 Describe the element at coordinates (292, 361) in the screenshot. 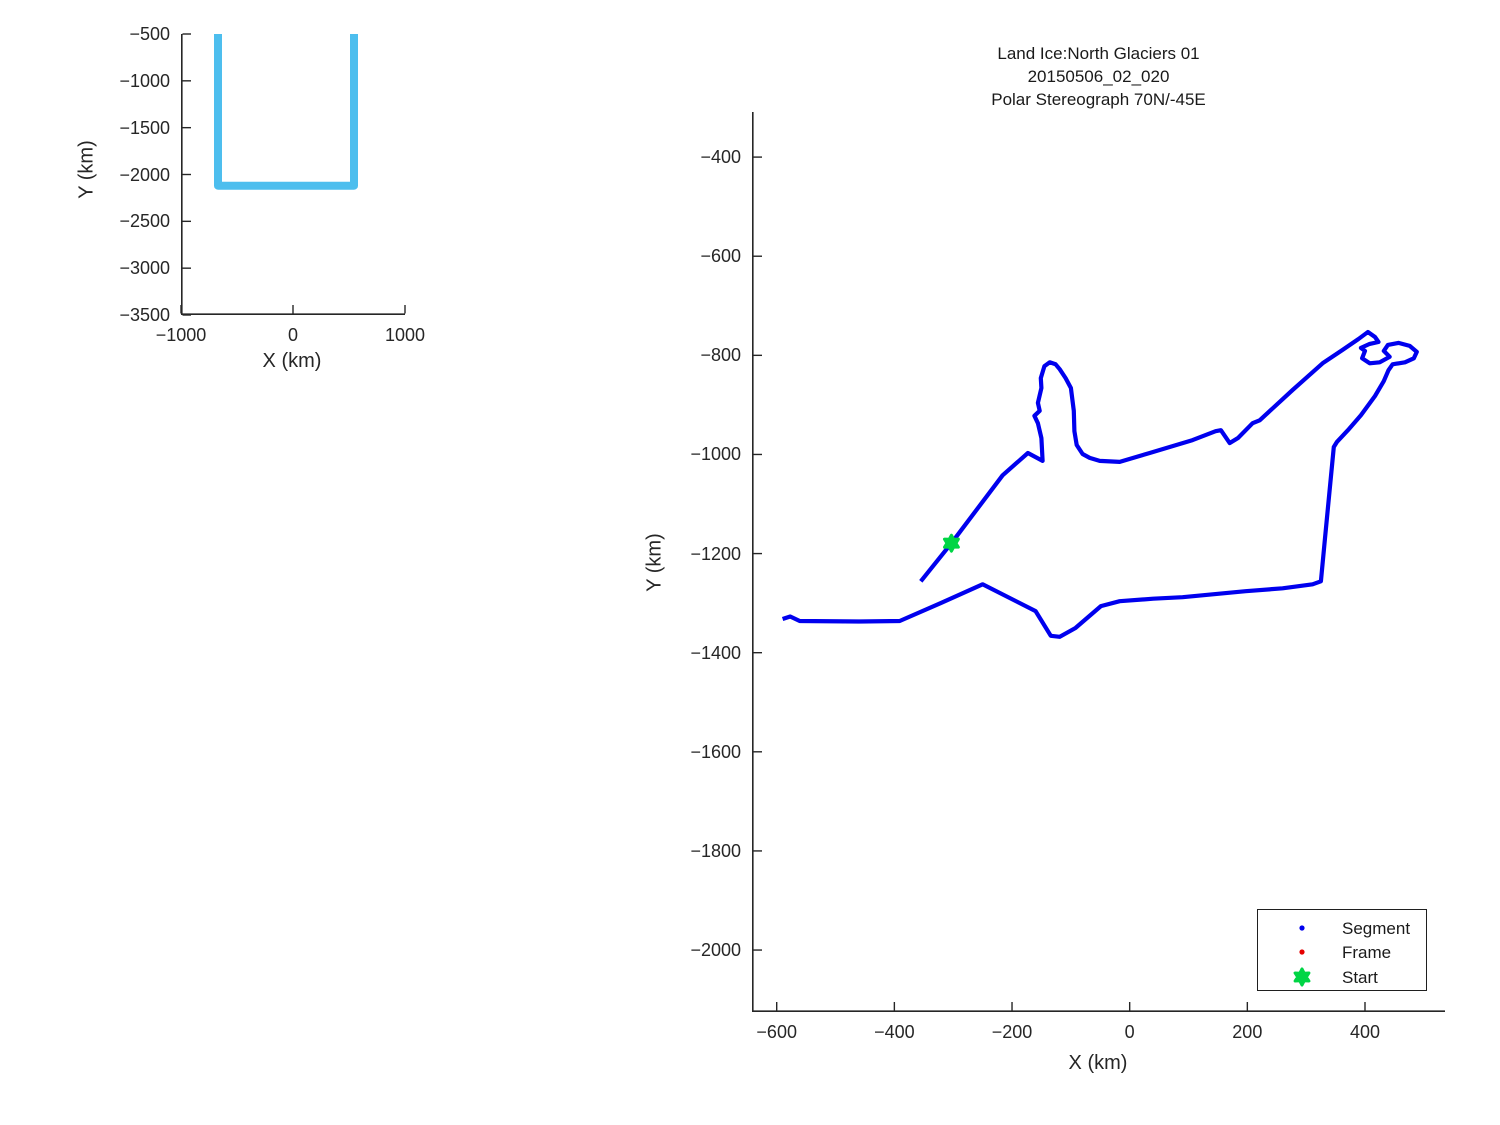

I see `overview-x-axis-label: X (km)` at that location.